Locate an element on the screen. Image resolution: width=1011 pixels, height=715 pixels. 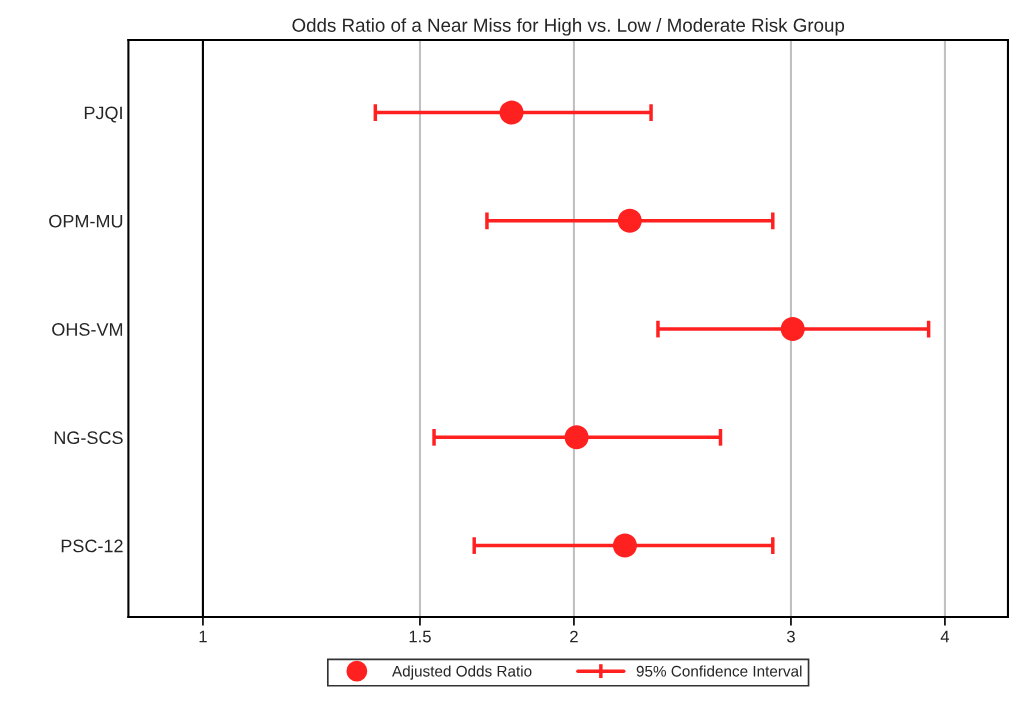
legend-label: Adjusted Odds Ratio is located at coordinates (462, 672).